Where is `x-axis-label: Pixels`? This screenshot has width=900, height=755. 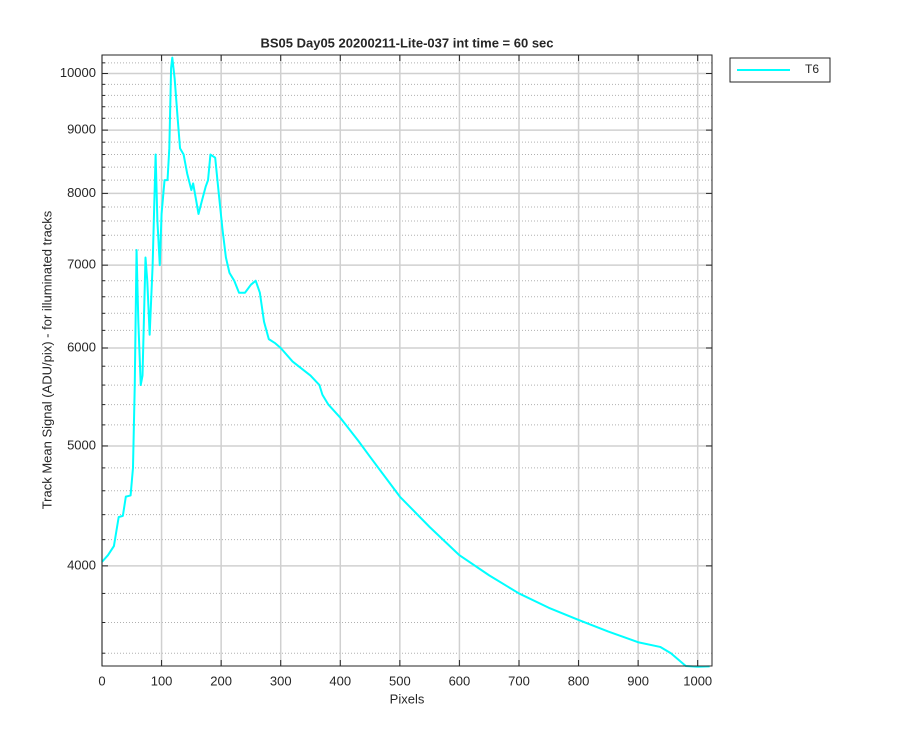
x-axis-label: Pixels is located at coordinates (407, 698).